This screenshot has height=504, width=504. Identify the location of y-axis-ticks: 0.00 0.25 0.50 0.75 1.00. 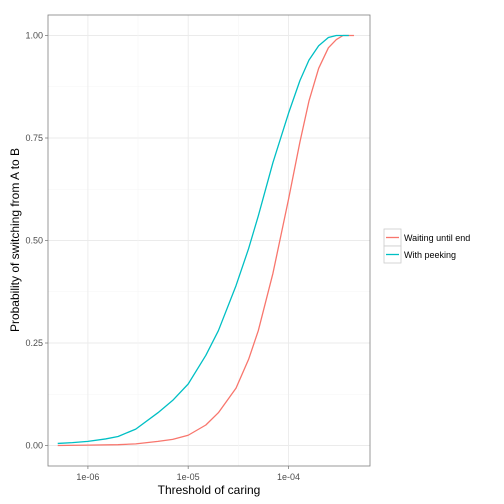
(36, 241).